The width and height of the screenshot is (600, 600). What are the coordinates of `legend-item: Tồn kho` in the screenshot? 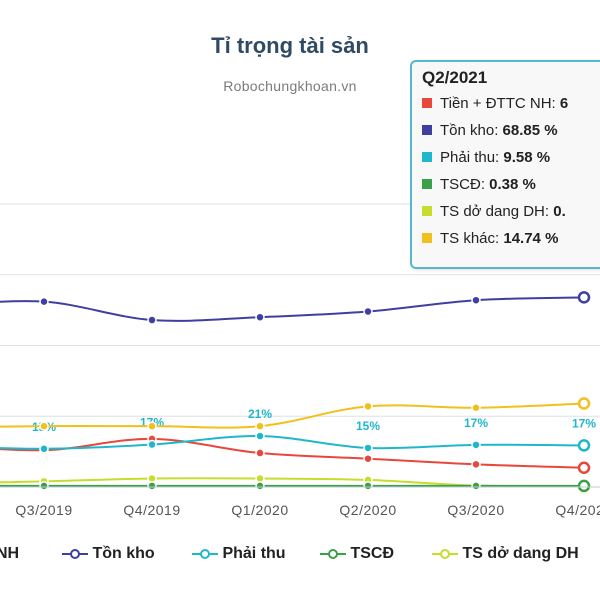 It's located at (108, 560).